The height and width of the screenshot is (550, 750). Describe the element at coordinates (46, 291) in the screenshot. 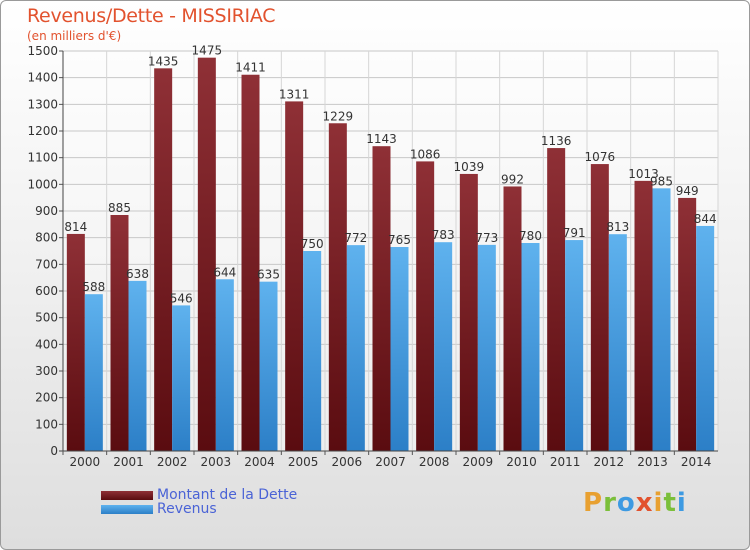

I see `y-tick-label: 600` at that location.